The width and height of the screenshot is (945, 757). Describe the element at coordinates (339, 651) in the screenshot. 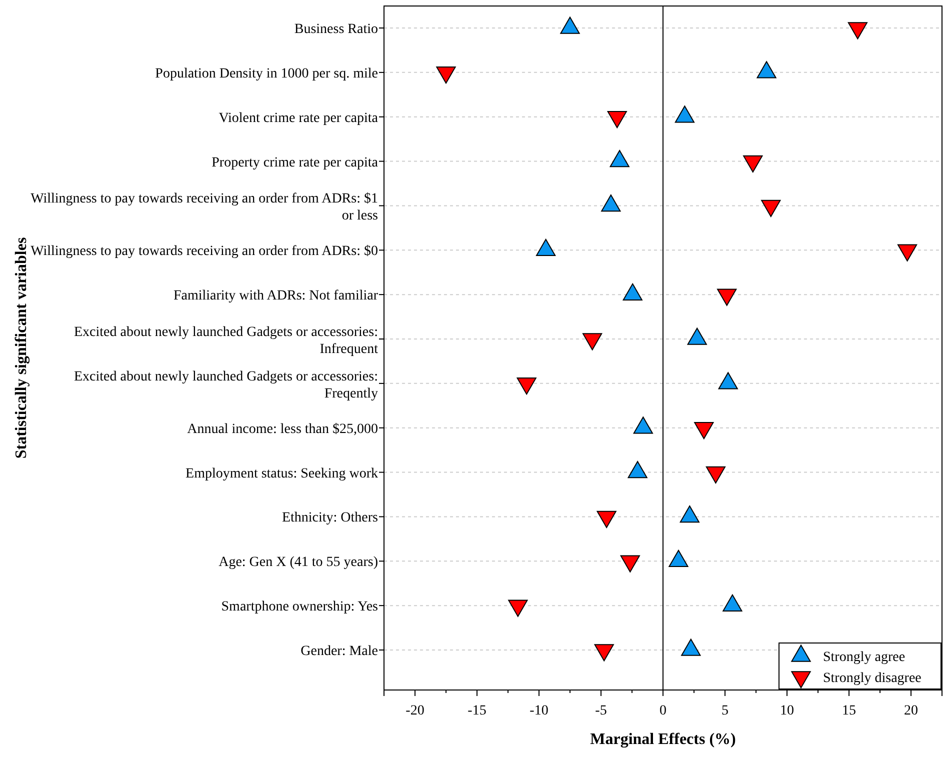

I see `y-tick-label: Gender: Male` at that location.